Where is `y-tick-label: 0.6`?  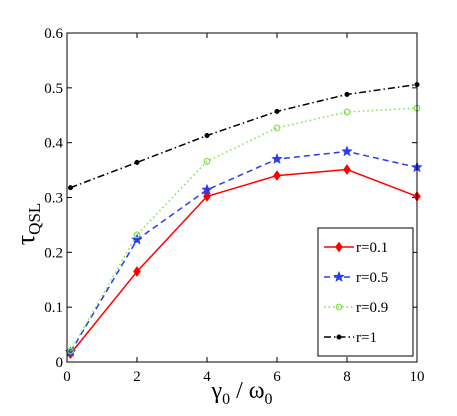
y-tick-label: 0.6 is located at coordinates (53, 34).